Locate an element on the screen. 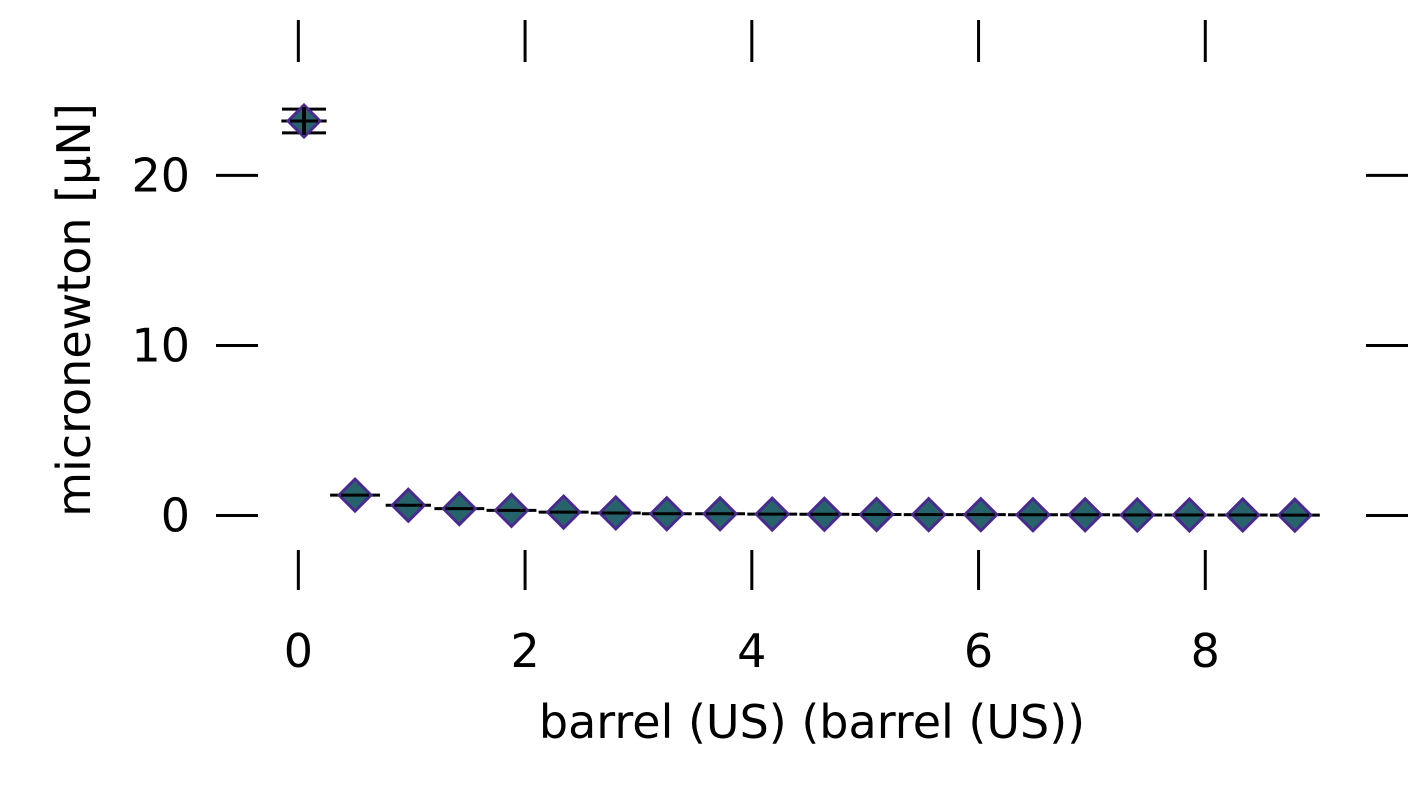  x-tick-label: 8 is located at coordinates (1205, 651).